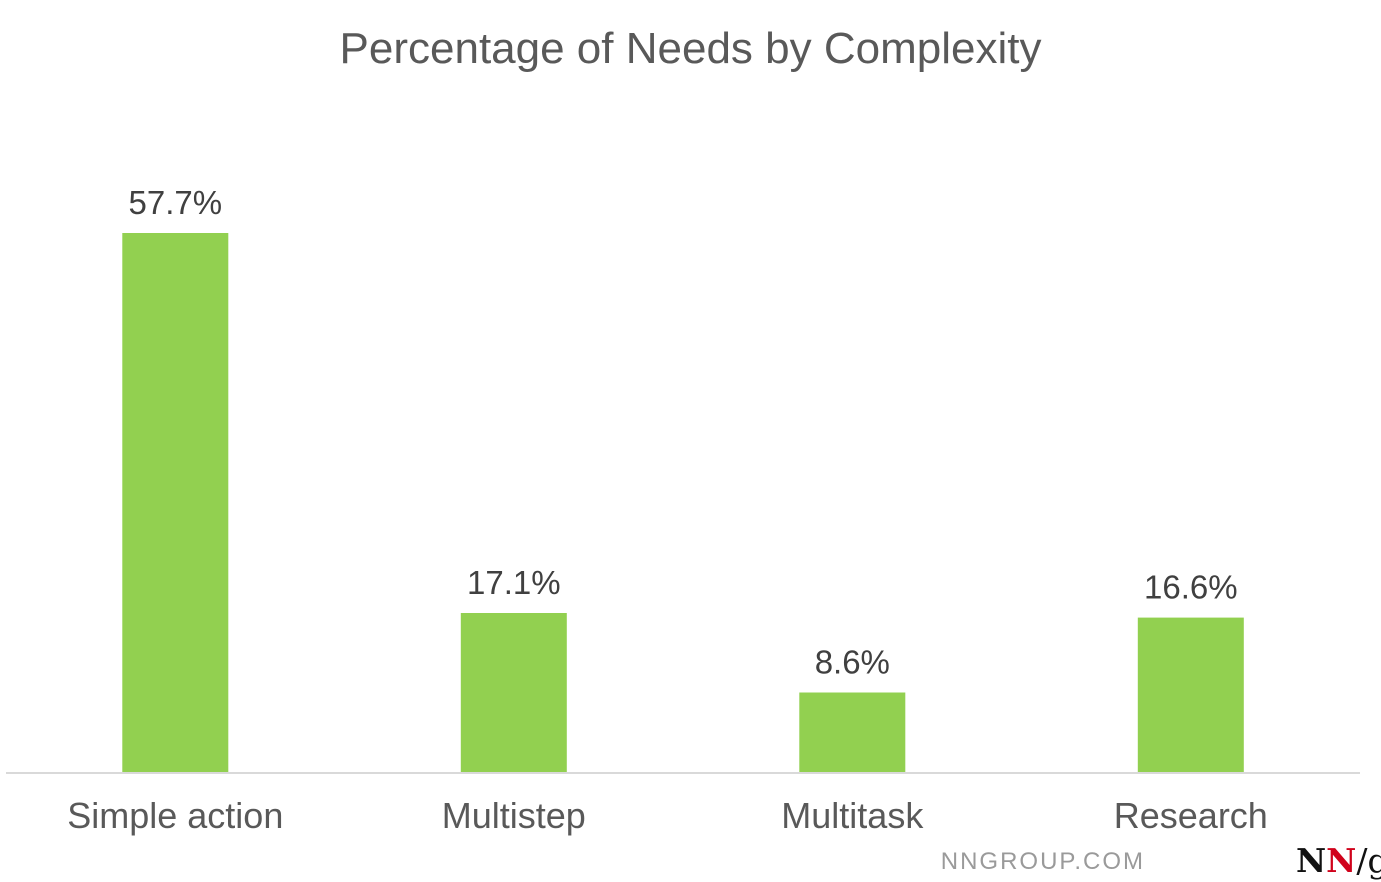  I want to click on x-tick-label-multistep: Multistep, so click(514, 815).